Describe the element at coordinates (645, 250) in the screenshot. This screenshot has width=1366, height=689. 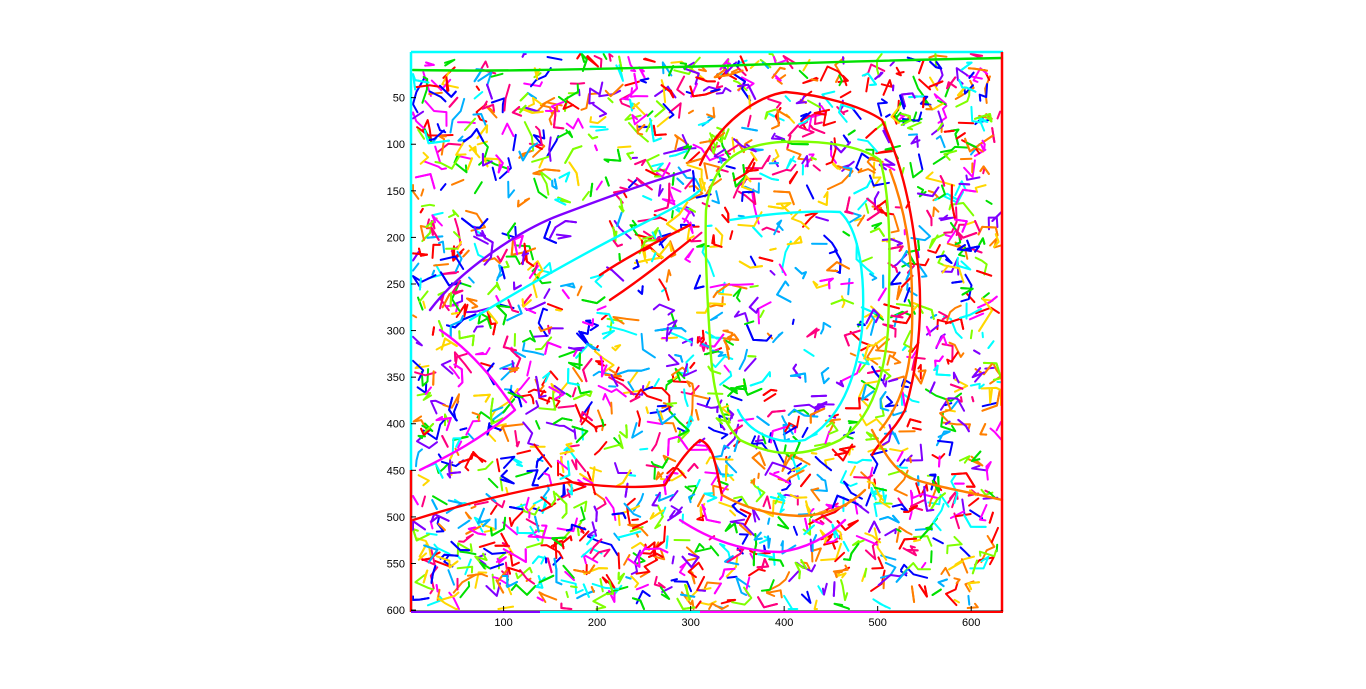
I see `forearm-contour` at that location.